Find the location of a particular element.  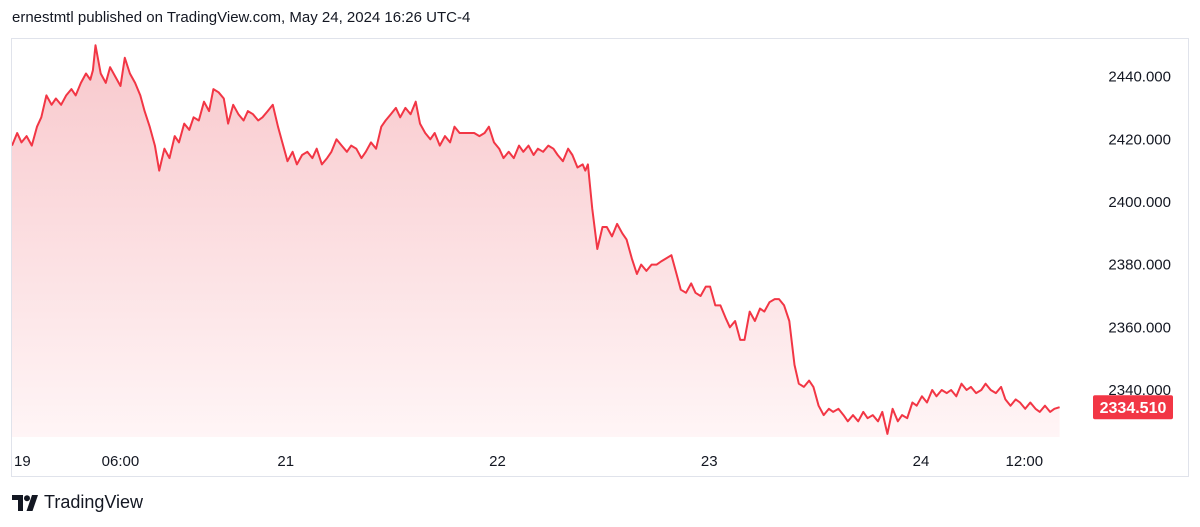

x-axis: 19 06:00 21 22 23 24 12:00 is located at coordinates (528, 461).